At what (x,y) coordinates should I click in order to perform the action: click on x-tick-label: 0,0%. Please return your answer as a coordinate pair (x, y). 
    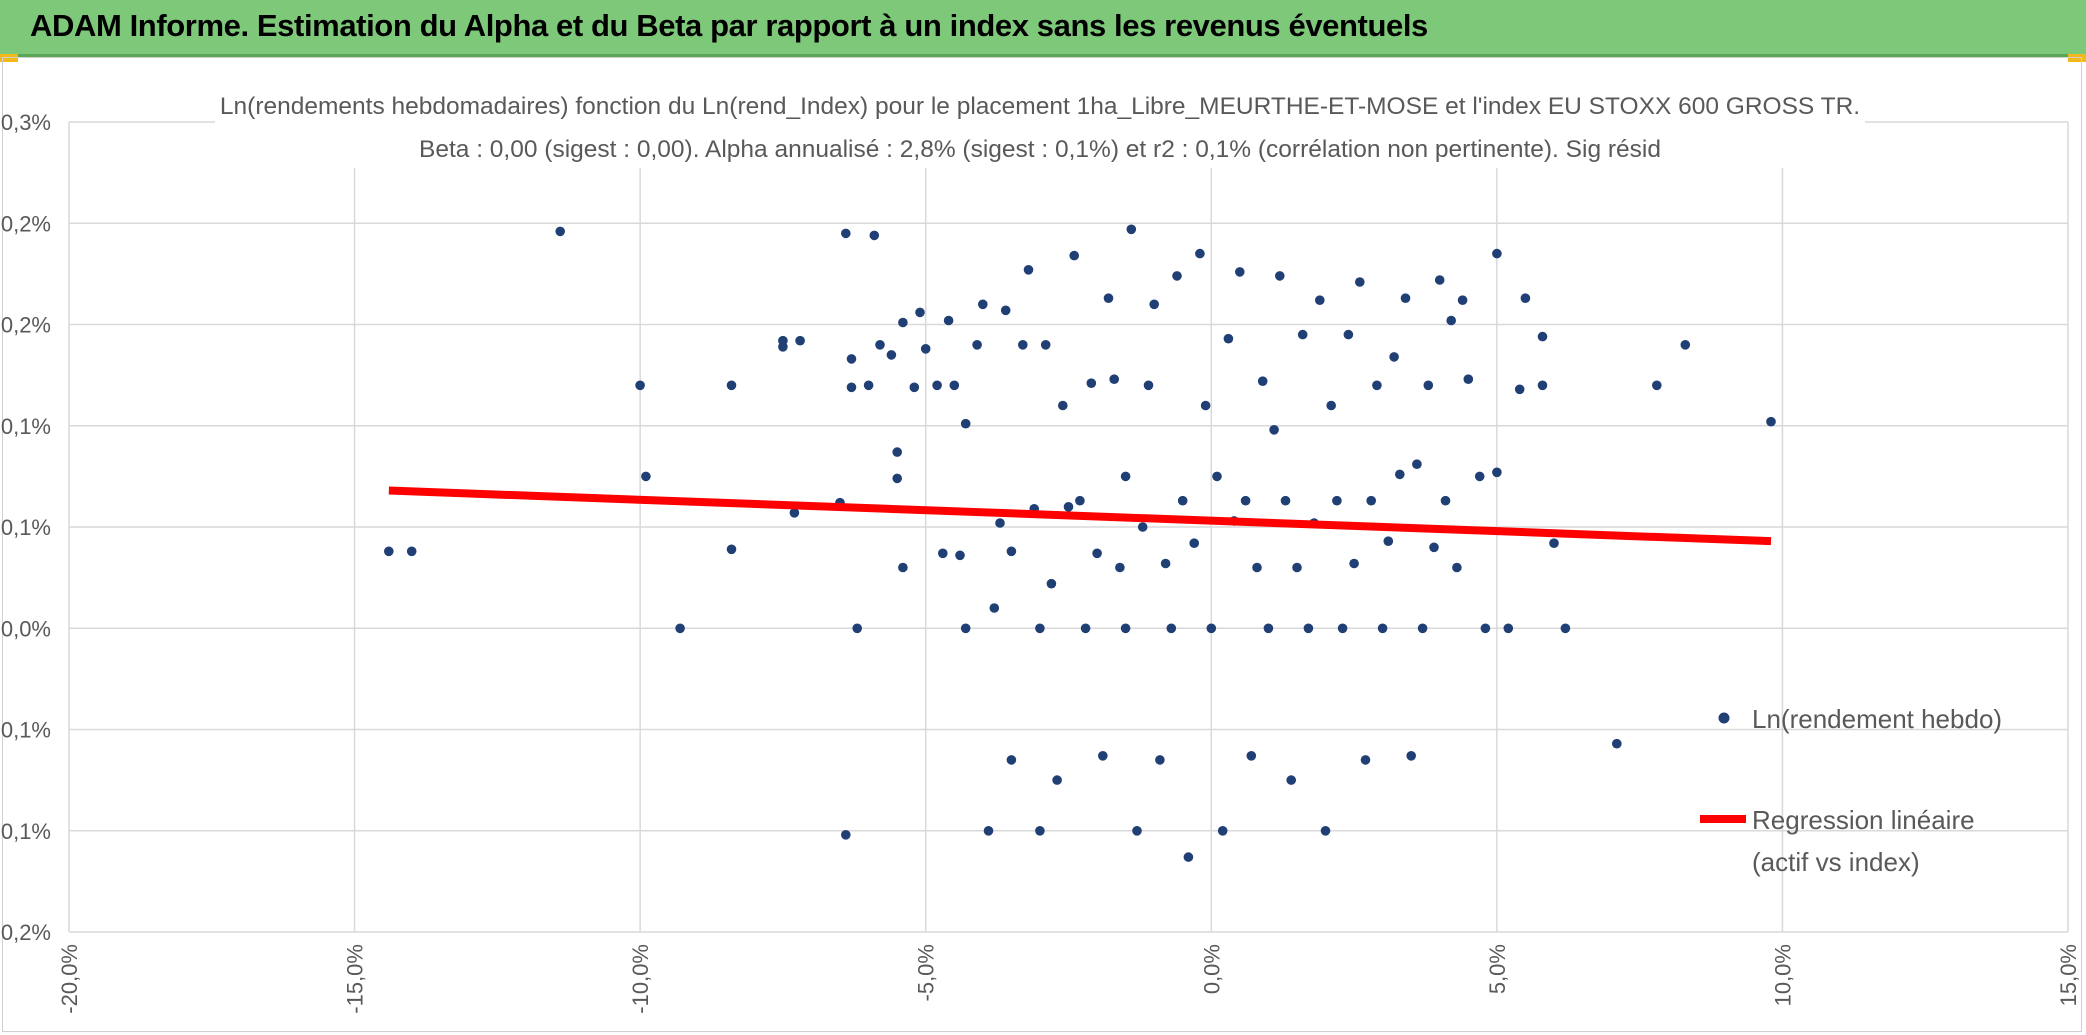
    Looking at the image, I should click on (1211, 969).